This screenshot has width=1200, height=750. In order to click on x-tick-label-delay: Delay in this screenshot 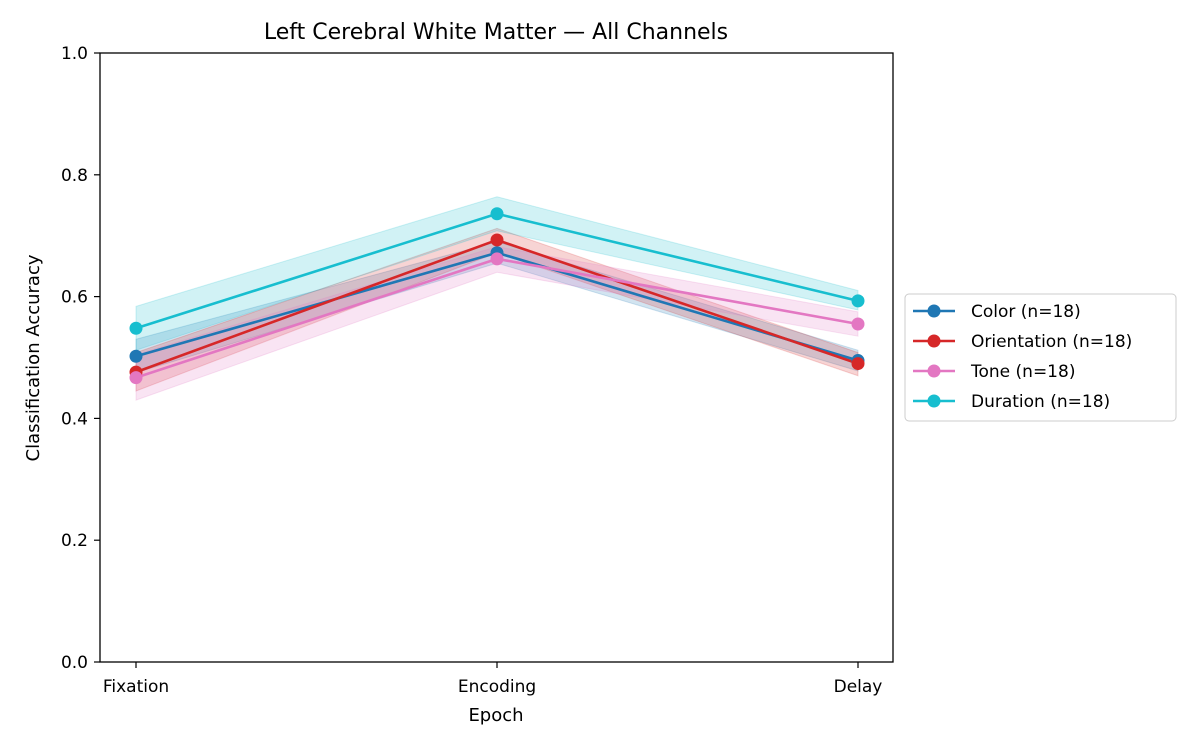, I will do `click(858, 687)`.